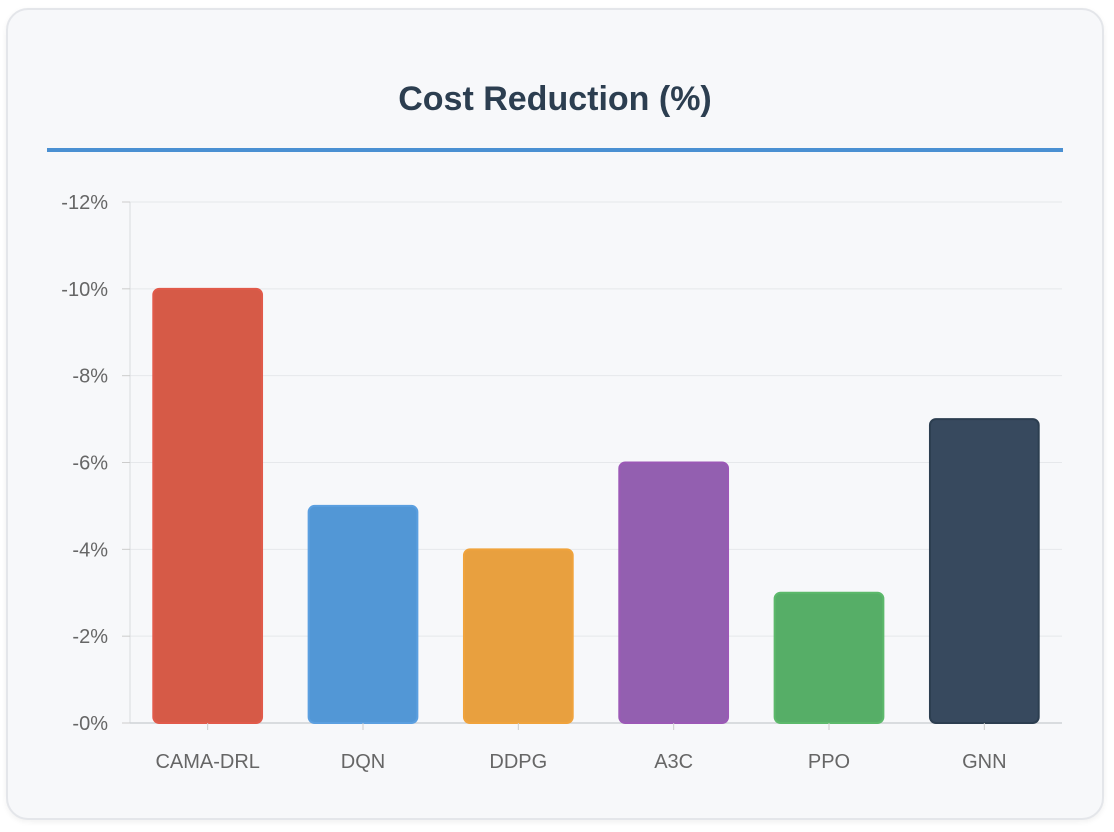 Image resolution: width=1114 pixels, height=832 pixels. What do you see at coordinates (673, 762) in the screenshot?
I see `x-tick-label: A3C` at bounding box center [673, 762].